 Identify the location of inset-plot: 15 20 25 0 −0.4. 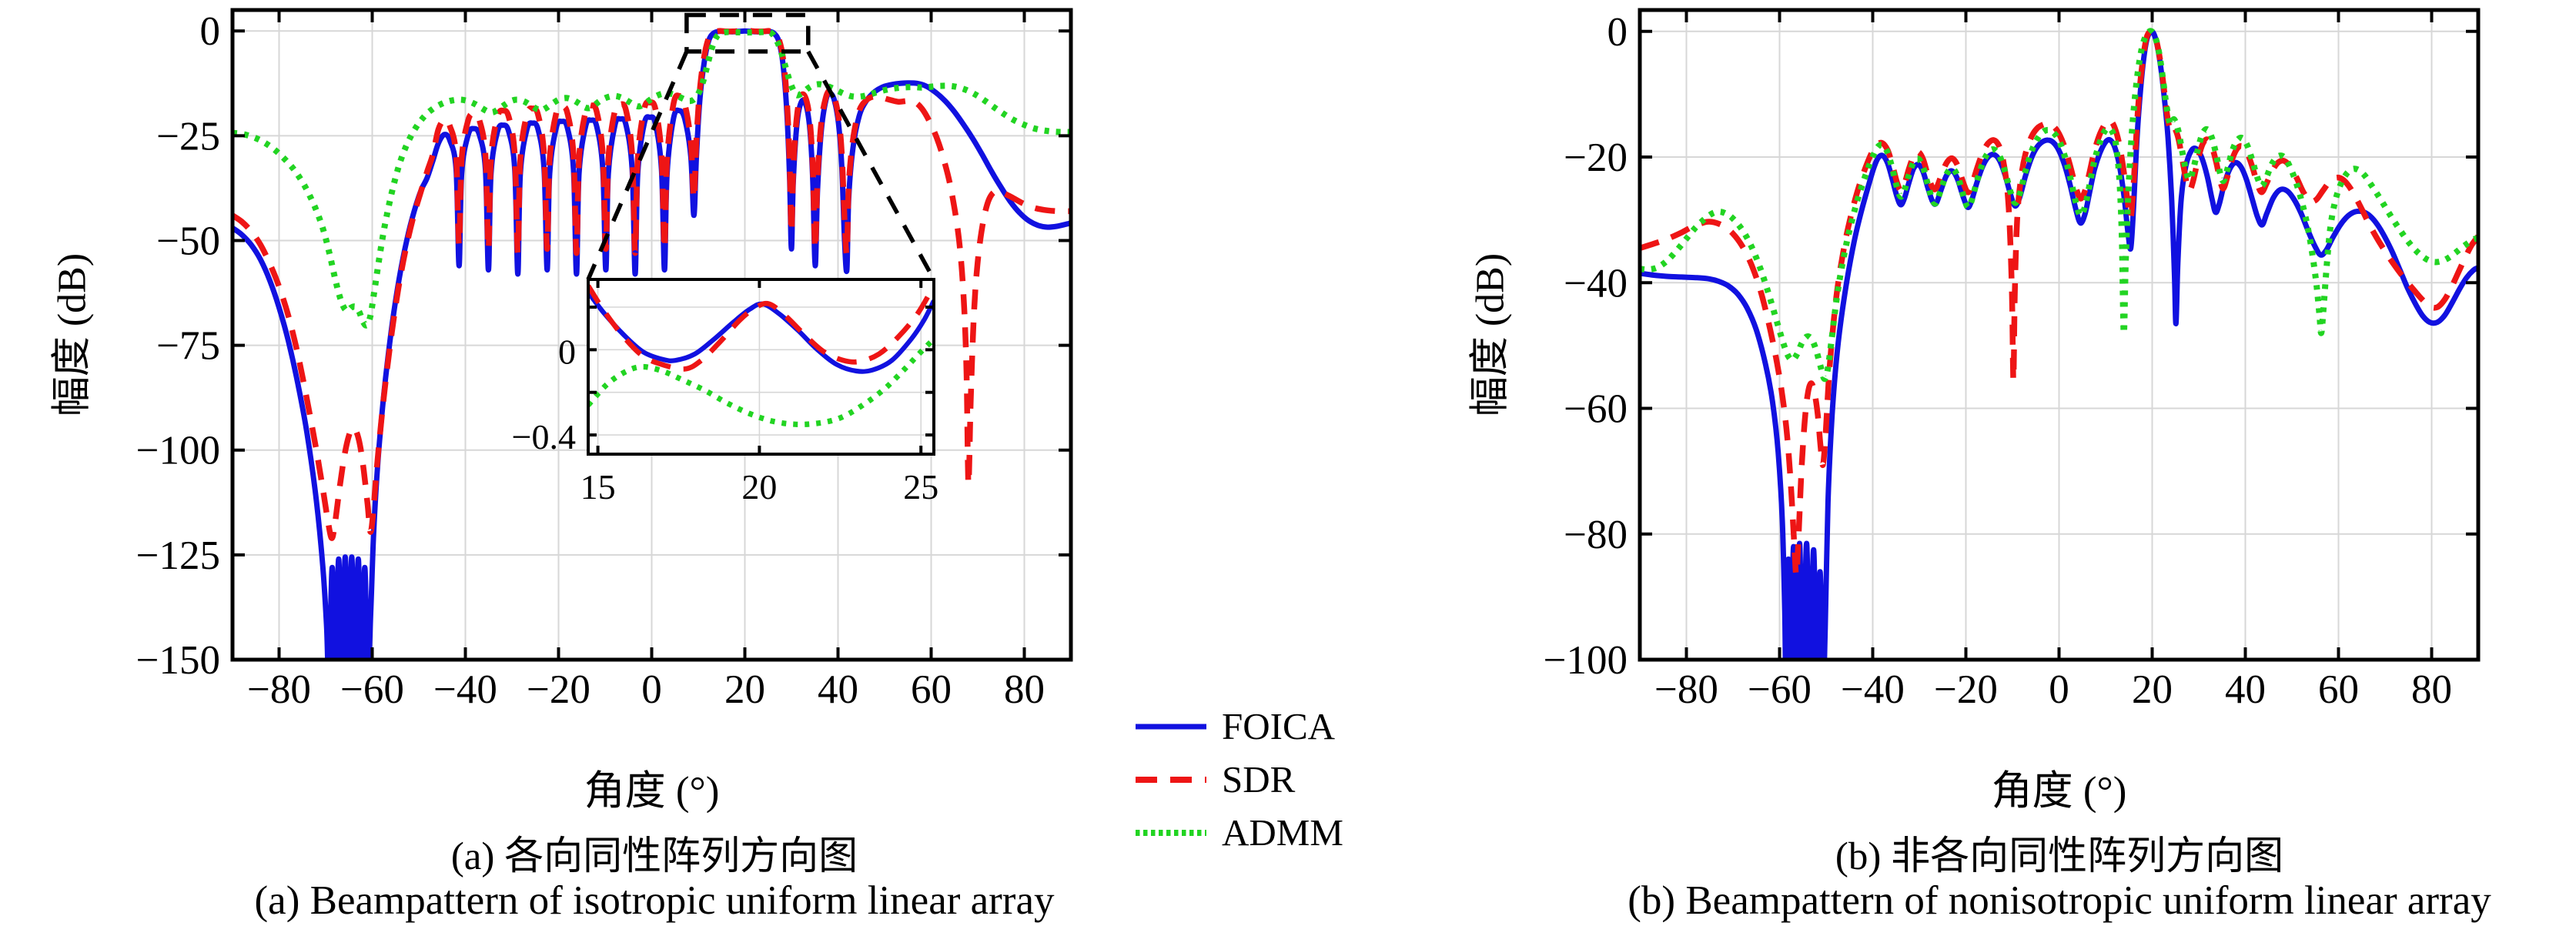
(725, 392).